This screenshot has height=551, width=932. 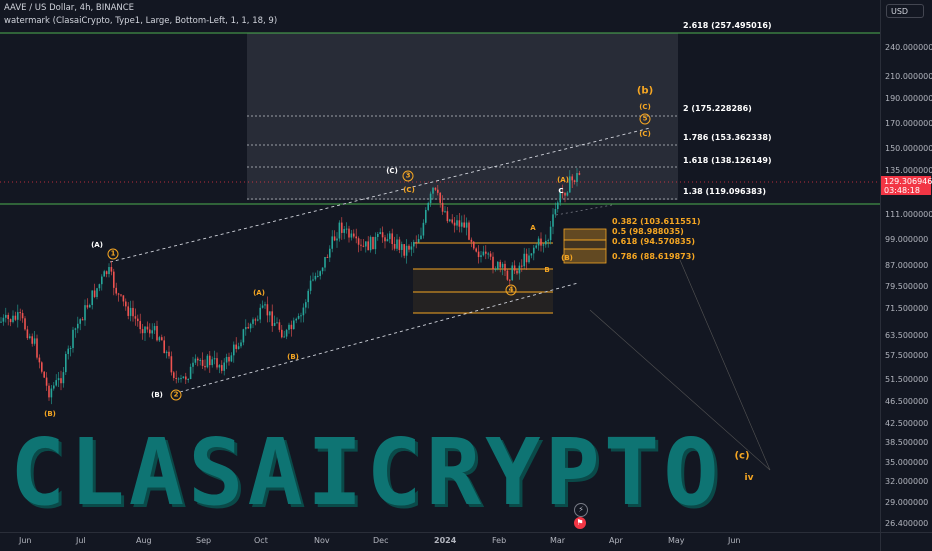 I want to click on price-tick: 71.500000, so click(x=907, y=308).